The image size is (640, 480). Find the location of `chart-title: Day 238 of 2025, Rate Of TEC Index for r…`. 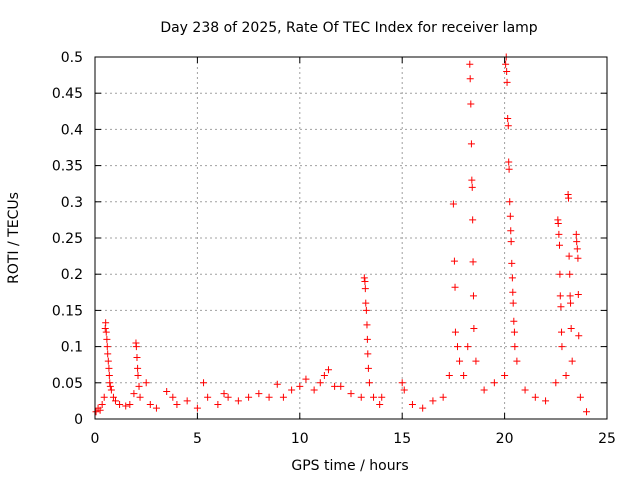

chart-title: Day 238 of 2025, Rate Of TEC Index for r… is located at coordinates (348, 28).